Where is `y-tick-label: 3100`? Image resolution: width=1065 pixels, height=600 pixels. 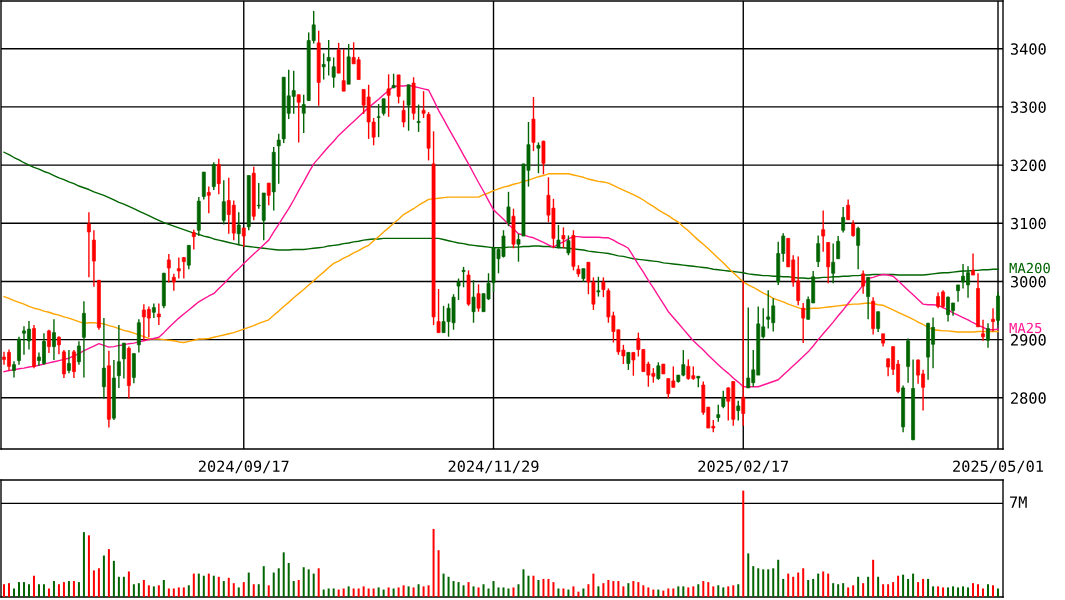 y-tick-label: 3100 is located at coordinates (1028, 223).